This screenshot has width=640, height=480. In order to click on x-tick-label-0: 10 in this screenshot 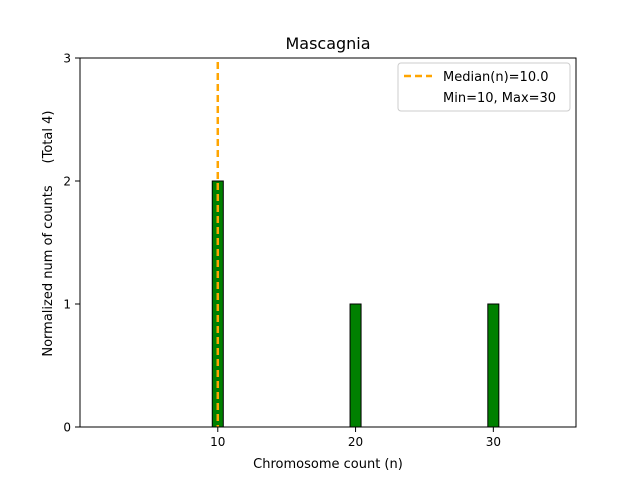, I will do `click(217, 442)`.